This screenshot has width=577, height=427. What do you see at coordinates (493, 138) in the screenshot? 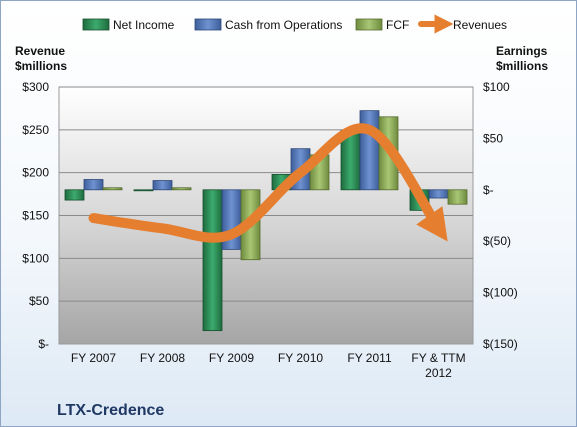
I see `right-tick-label: $50` at bounding box center [493, 138].